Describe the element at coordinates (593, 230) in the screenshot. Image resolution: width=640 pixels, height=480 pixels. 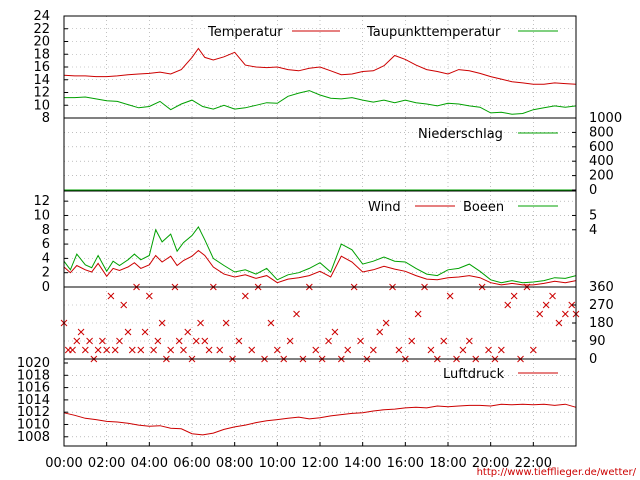
I see `right-tick-label: 4` at that location.